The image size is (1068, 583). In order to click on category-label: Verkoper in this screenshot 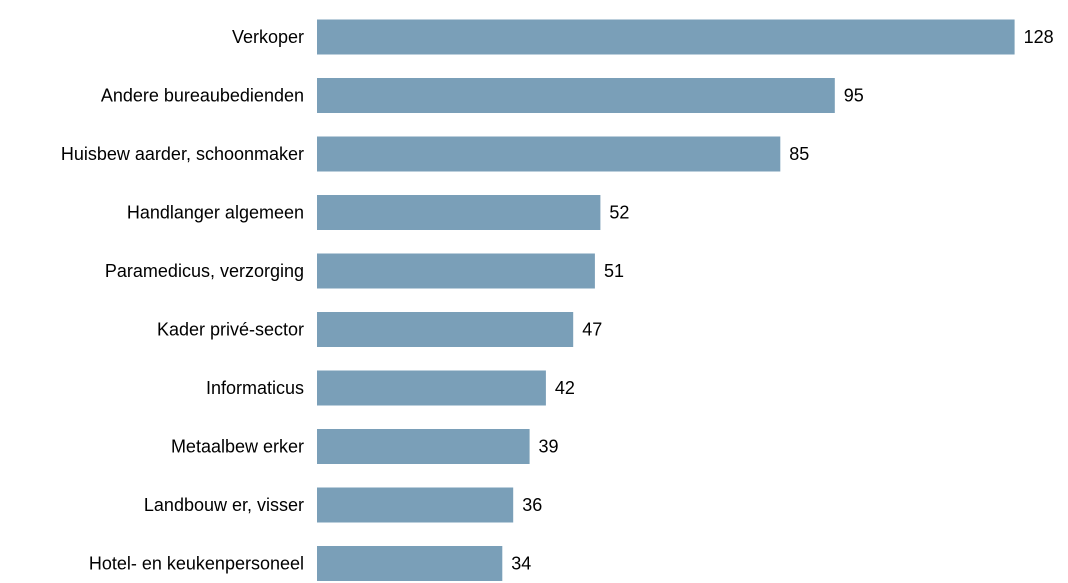, I will do `click(268, 37)`.